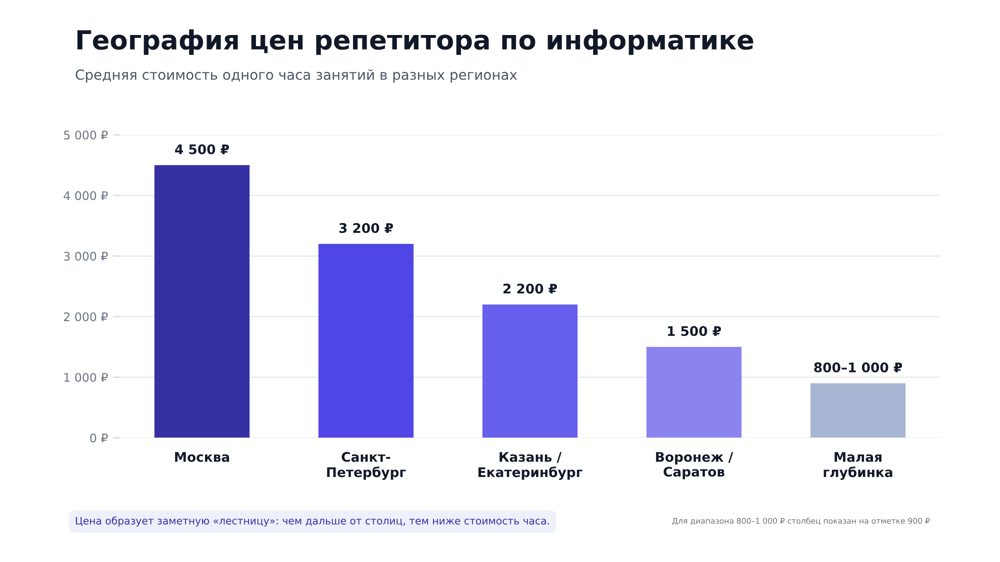  Describe the element at coordinates (695, 466) in the screenshot. I see `x-tick-label: Воронеж / Саратов` at that location.